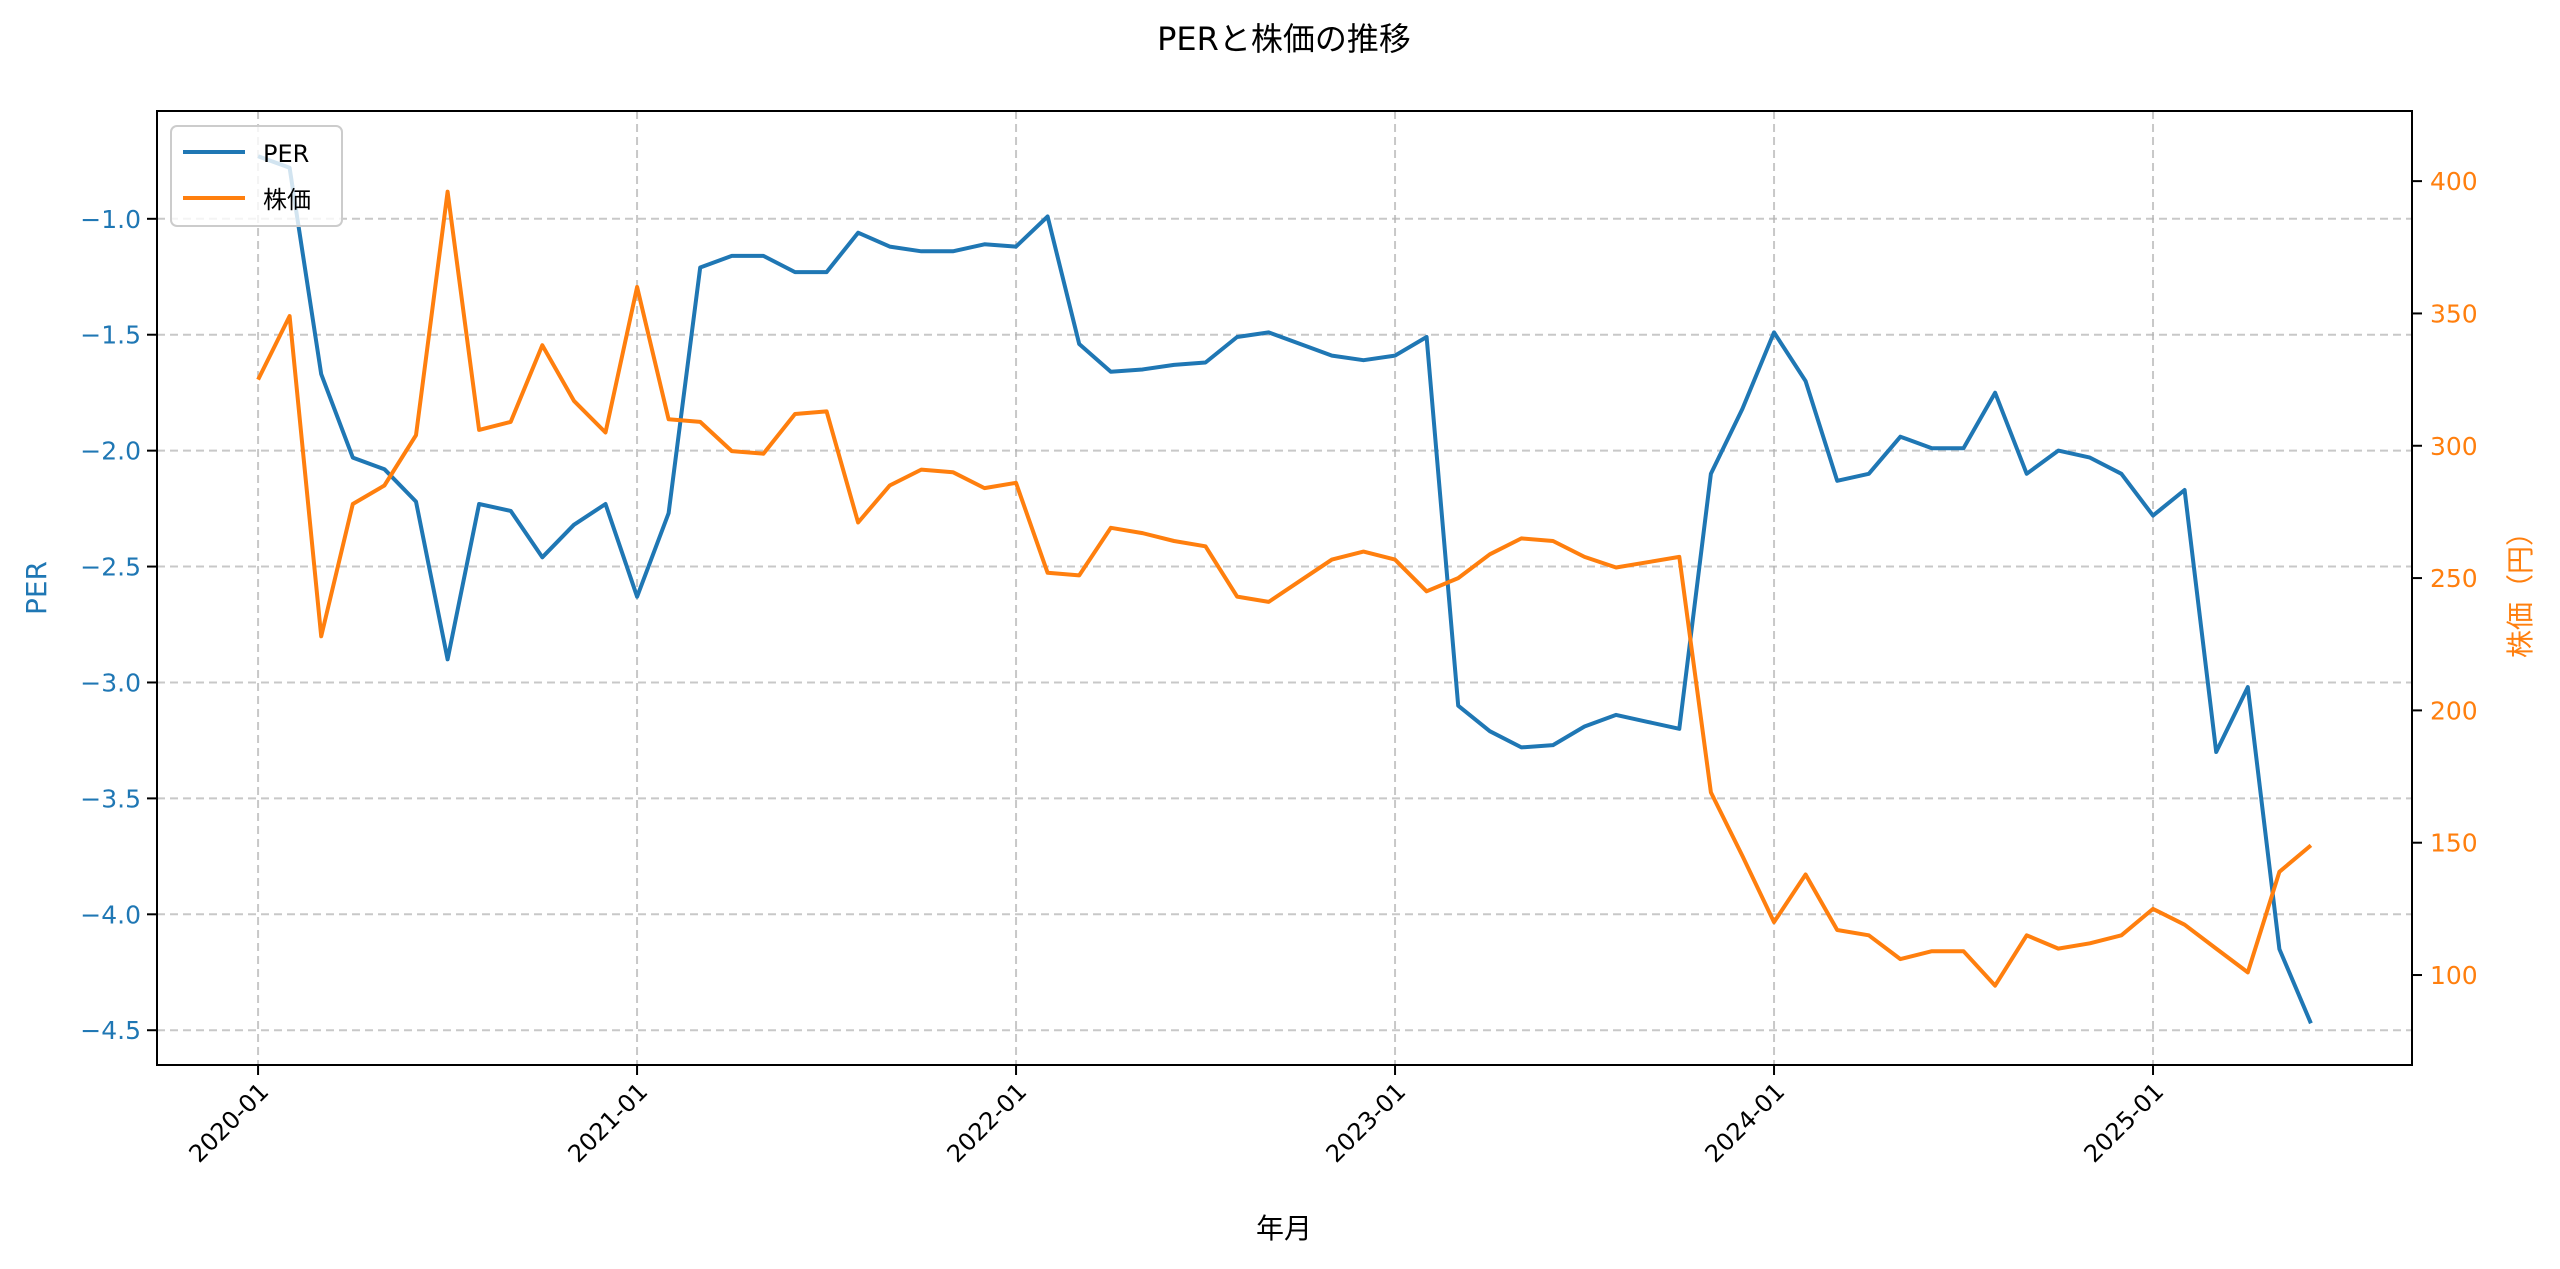 The height and width of the screenshot is (1269, 2560). Describe the element at coordinates (2124, 1122) in the screenshot. I see `x-tick-label: 2025-01` at that location.